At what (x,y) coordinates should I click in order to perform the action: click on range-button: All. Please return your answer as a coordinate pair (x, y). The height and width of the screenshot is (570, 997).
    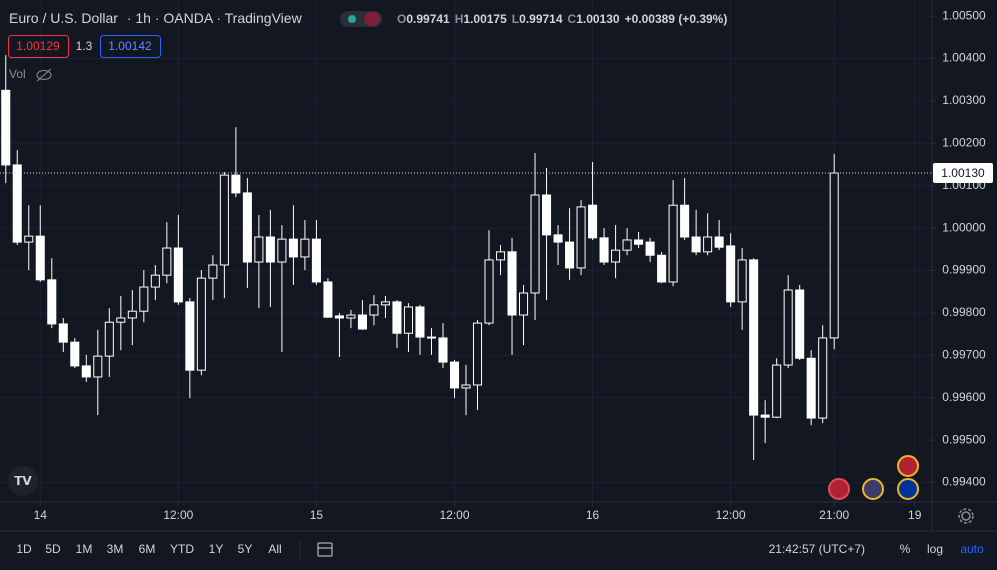
    Looking at the image, I should click on (274, 549).